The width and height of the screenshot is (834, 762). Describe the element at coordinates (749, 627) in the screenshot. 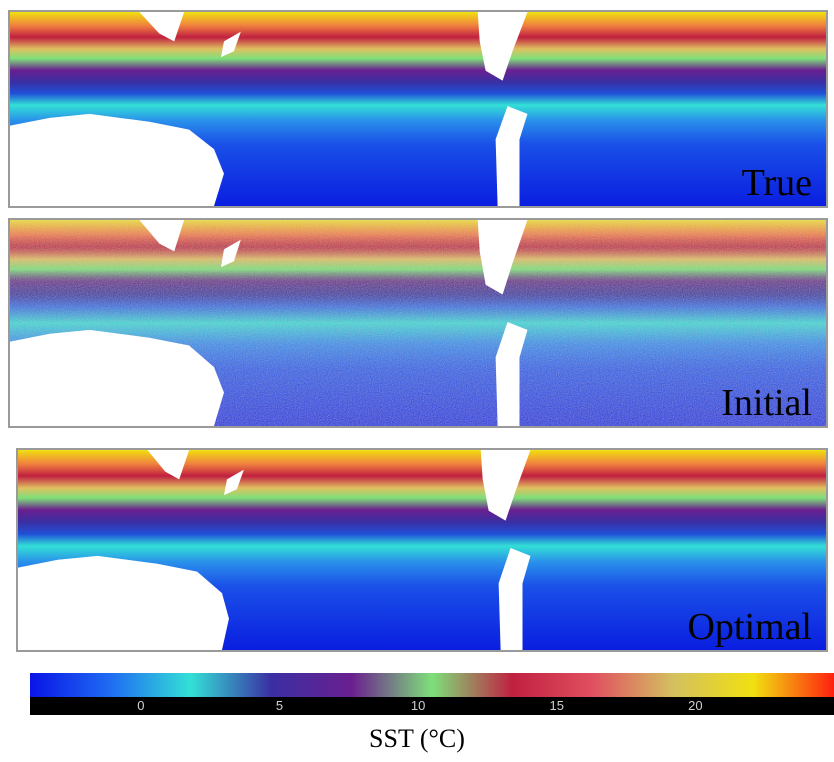

I see `panel-label-optimal: Optimal` at that location.